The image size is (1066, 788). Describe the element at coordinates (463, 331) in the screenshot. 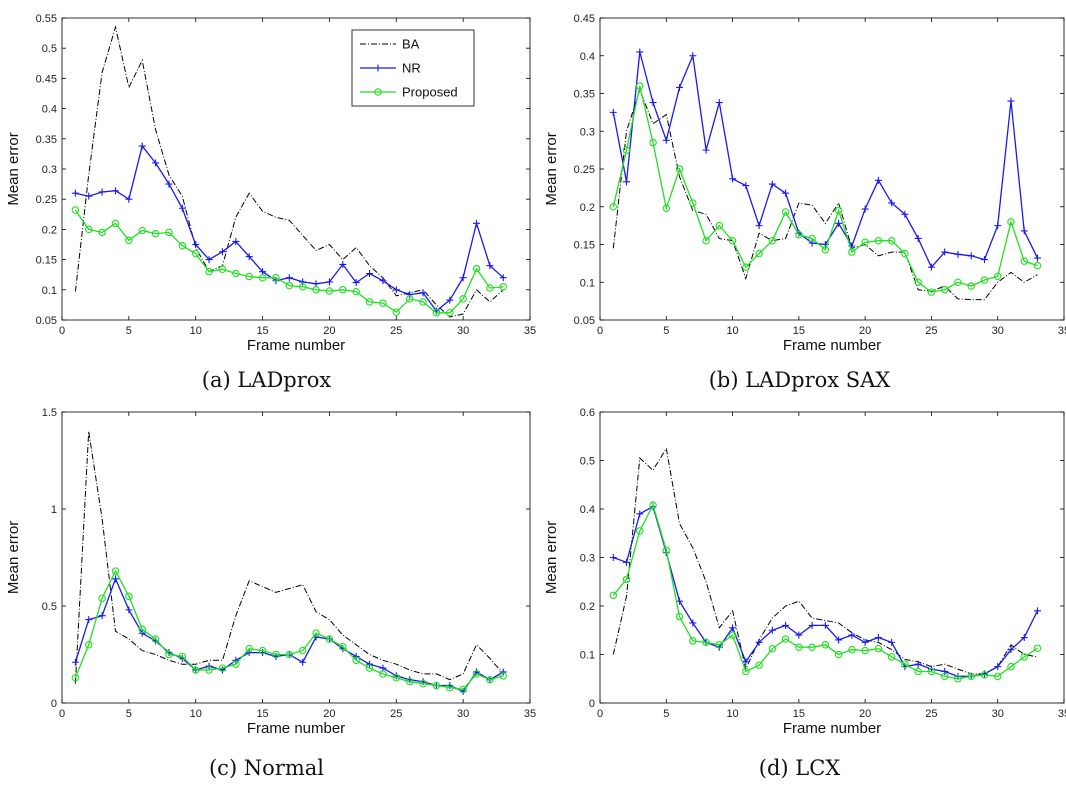

I see `x-tick-label: 30` at that location.